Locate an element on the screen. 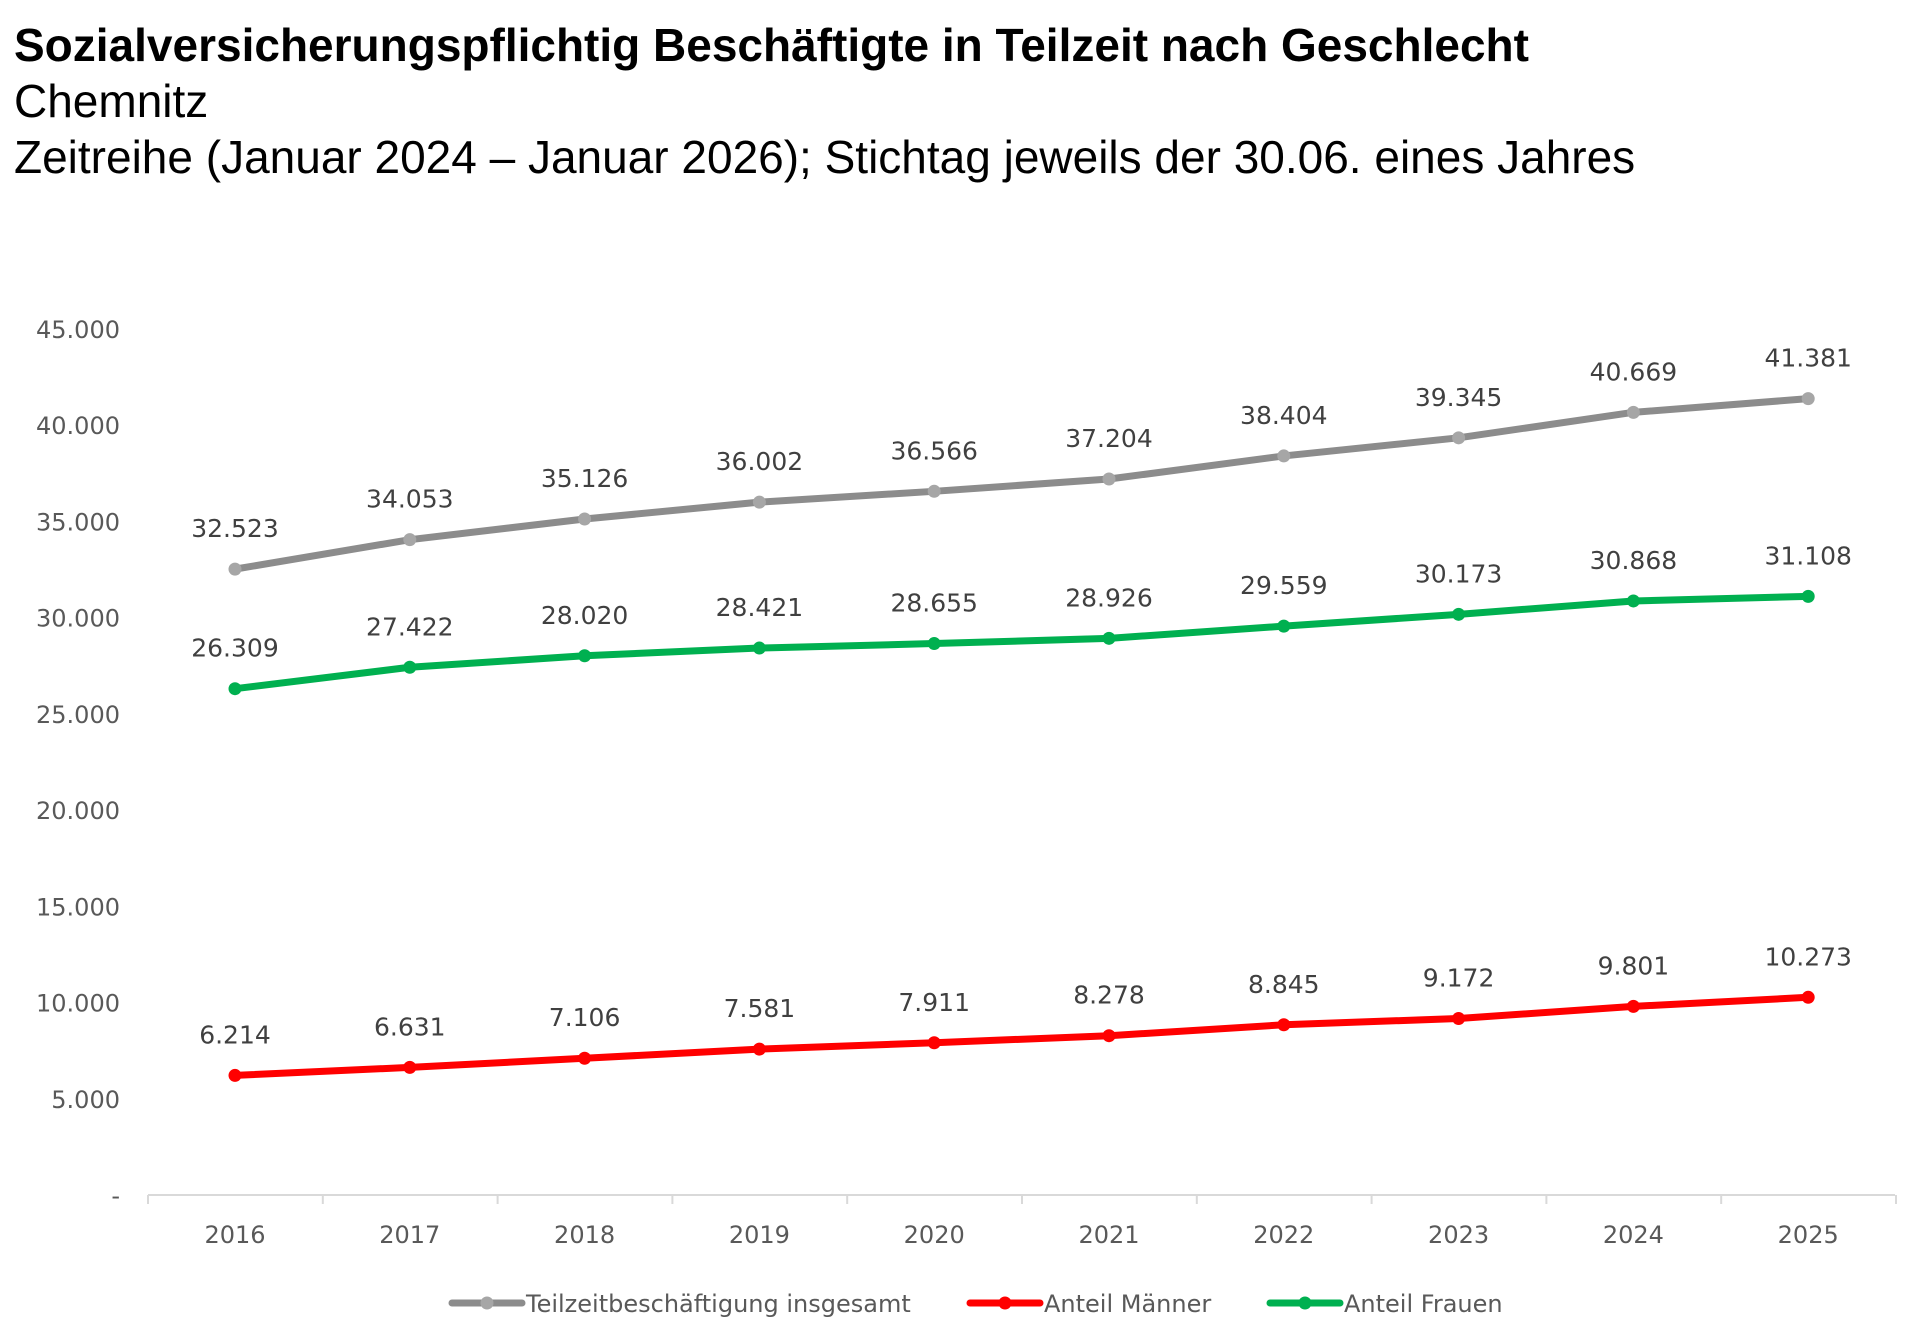 The width and height of the screenshot is (1920, 1334). legend-label: Teilzeitbeschäftigung insgesamt is located at coordinates (718, 1304).